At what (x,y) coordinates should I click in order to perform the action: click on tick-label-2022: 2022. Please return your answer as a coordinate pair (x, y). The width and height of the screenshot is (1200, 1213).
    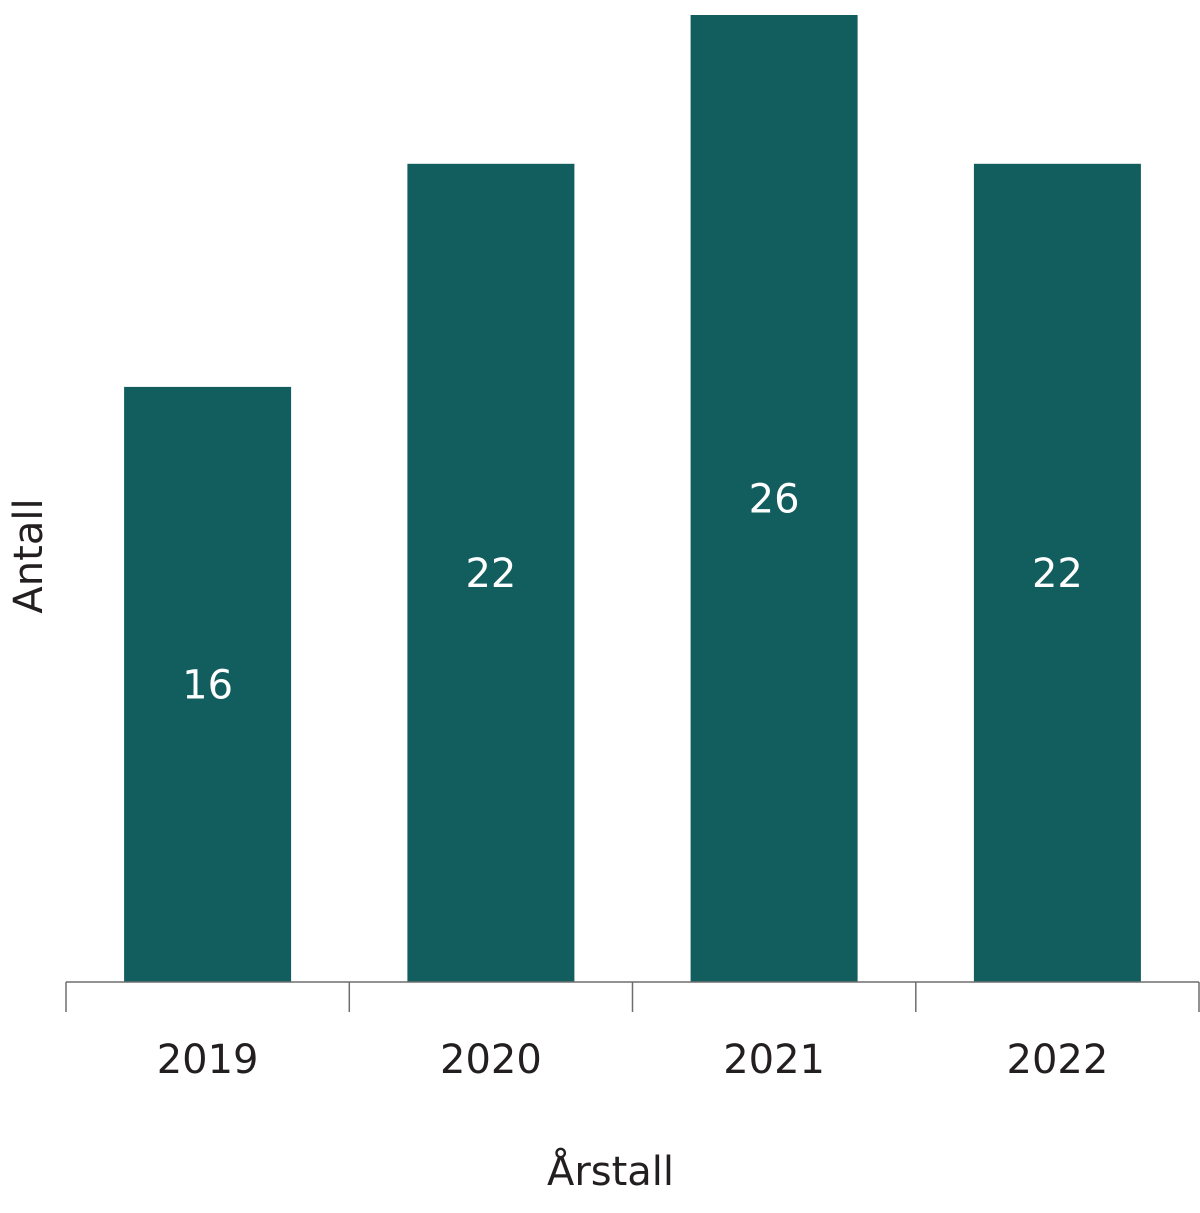
    Looking at the image, I should click on (1058, 1060).